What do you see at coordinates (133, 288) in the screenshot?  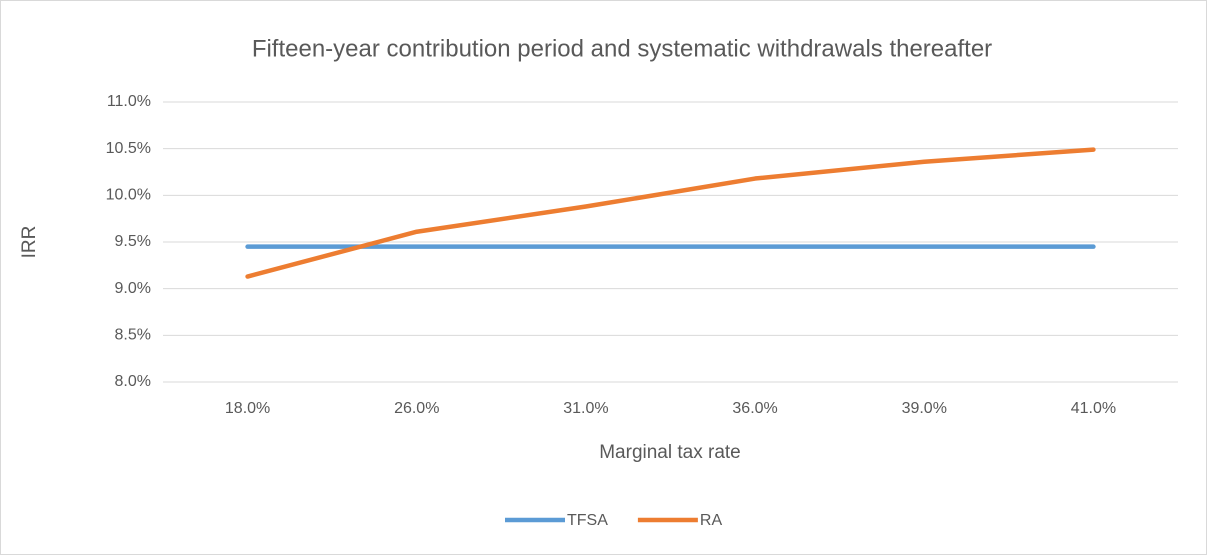 I see `y-tick-label: 9.0%` at bounding box center [133, 288].